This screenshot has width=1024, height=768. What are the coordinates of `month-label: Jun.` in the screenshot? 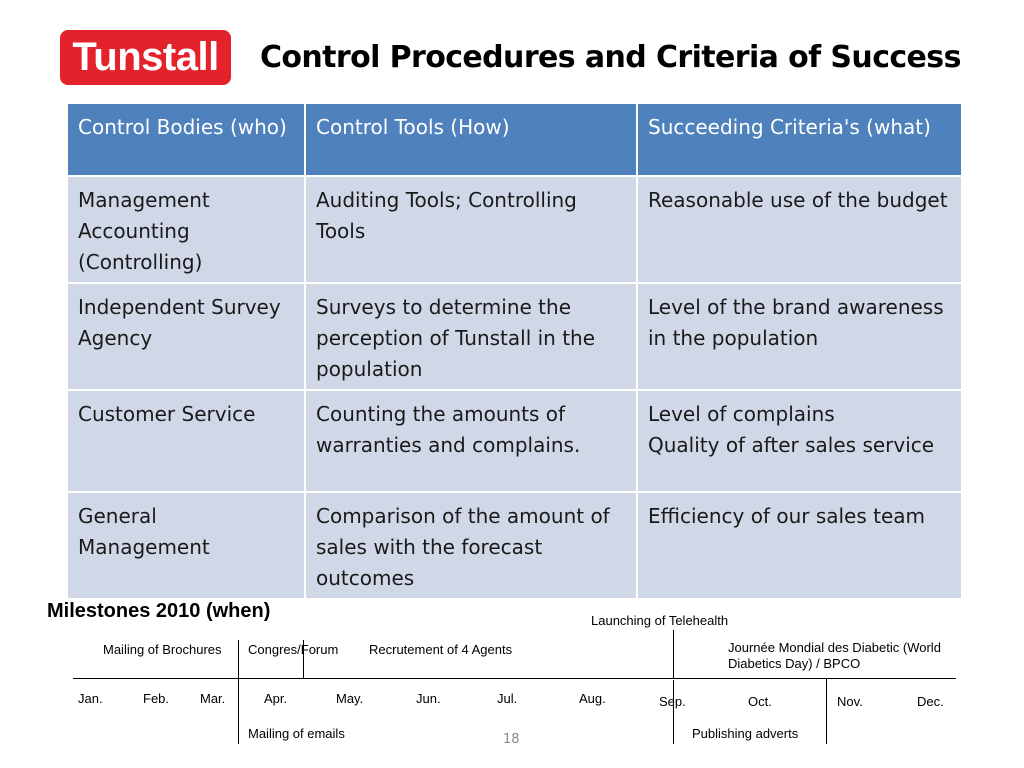 It's located at (428, 698).